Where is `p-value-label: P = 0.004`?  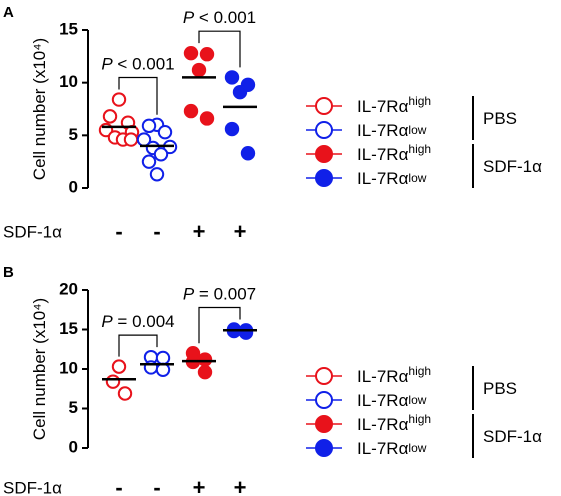
p-value-label: P = 0.004 is located at coordinates (137, 321).